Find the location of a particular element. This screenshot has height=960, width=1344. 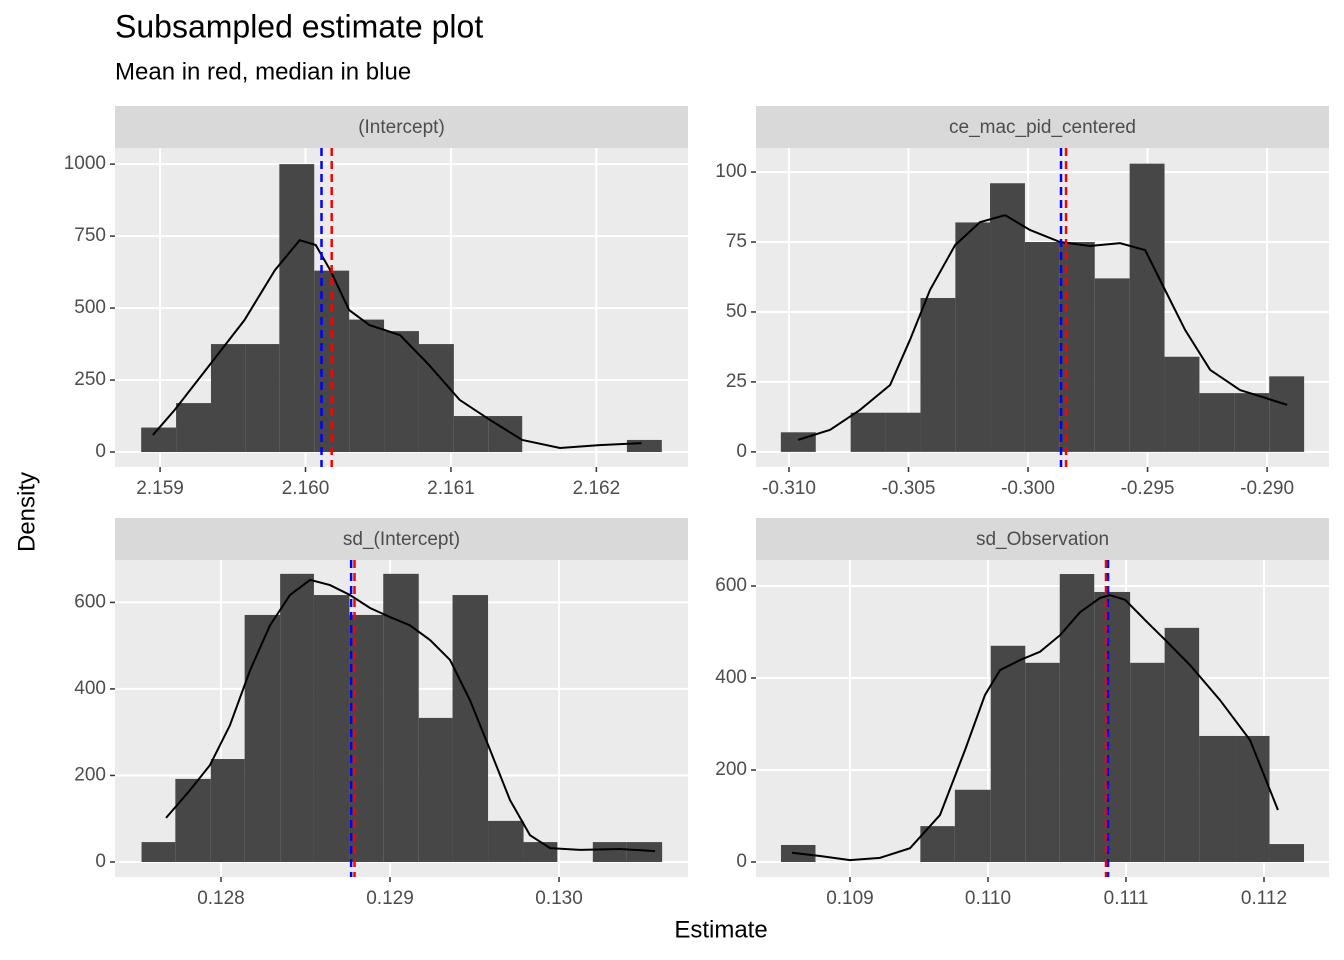

x-axis-title: Estimate is located at coordinates (720, 929).